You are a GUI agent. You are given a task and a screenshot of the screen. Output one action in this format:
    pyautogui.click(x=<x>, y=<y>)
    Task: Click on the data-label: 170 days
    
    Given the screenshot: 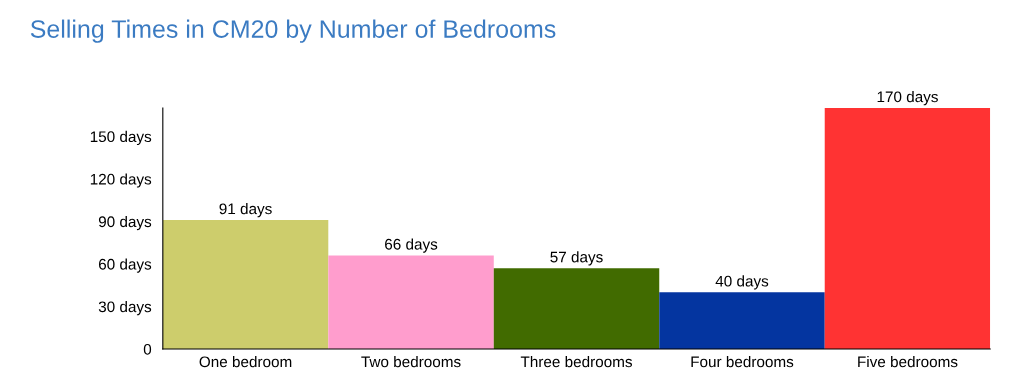 What is the action you would take?
    pyautogui.click(x=907, y=98)
    